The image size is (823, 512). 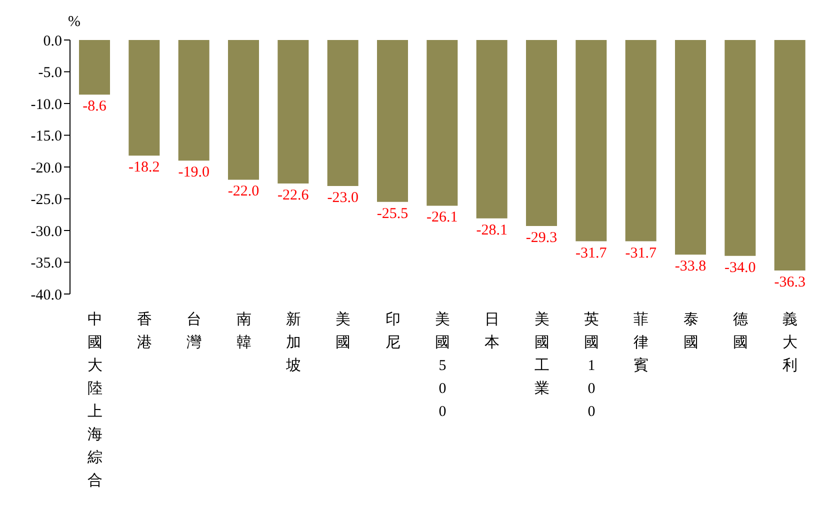 I want to click on data-label: -28.1, so click(x=492, y=230).